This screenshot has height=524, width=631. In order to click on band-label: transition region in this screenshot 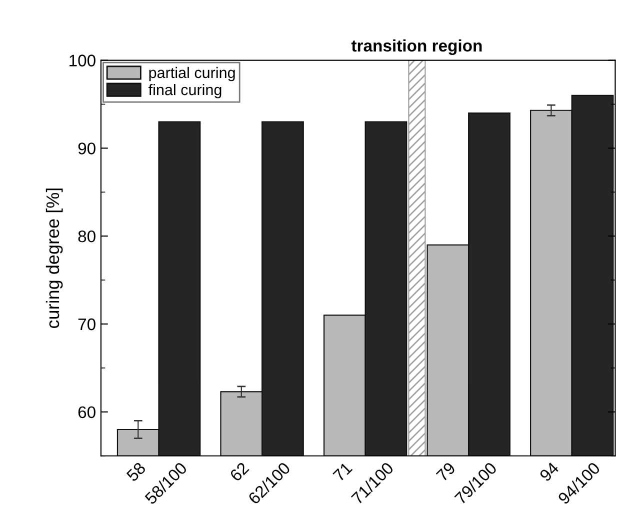, I will do `click(416, 47)`.